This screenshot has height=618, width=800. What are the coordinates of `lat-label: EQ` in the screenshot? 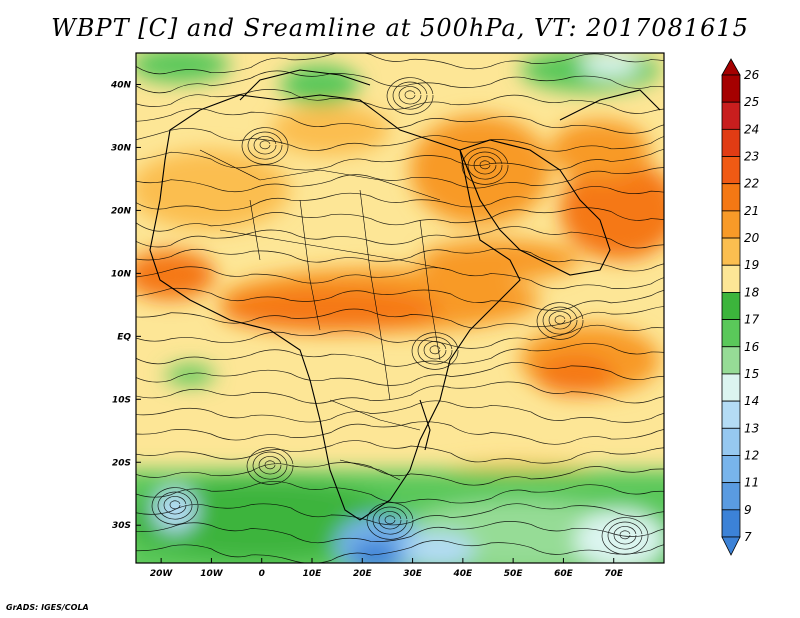 It's located at (124, 337).